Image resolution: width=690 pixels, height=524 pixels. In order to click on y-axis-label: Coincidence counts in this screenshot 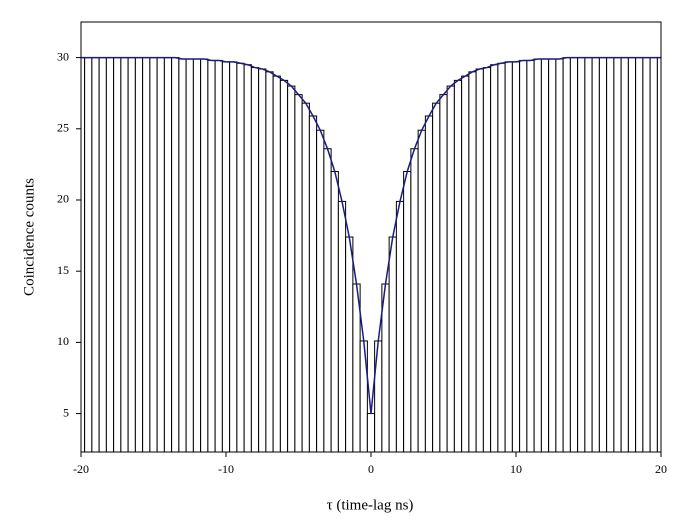, I will do `click(29, 237)`.